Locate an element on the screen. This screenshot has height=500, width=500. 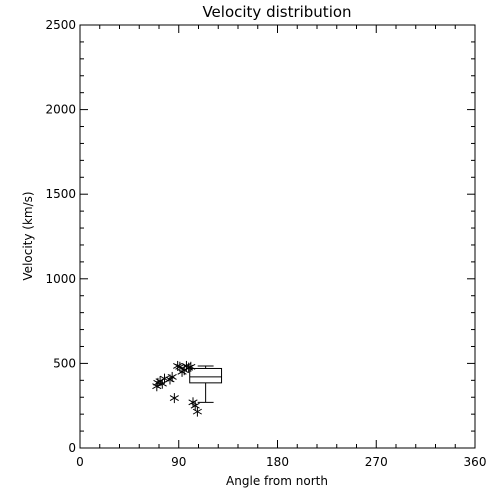
velocity-boxplot is located at coordinates (206, 384).